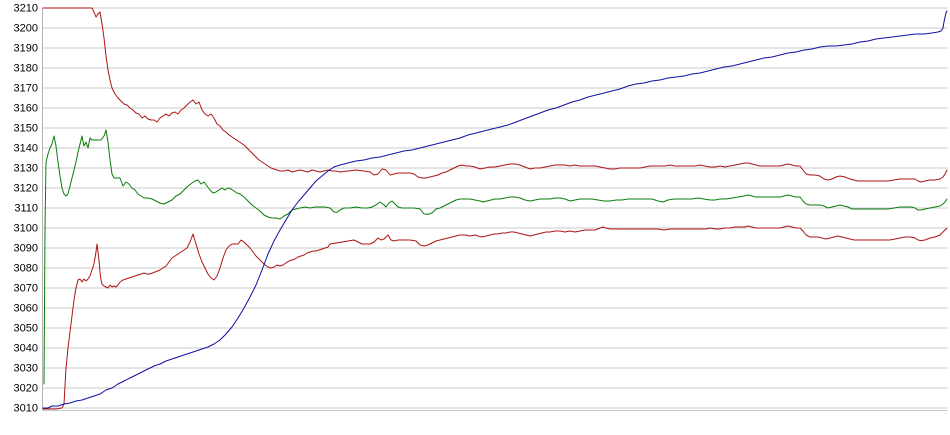 This screenshot has width=950, height=435. What do you see at coordinates (26, 409) in the screenshot?
I see `y-axis-tick-label: 3010` at bounding box center [26, 409].